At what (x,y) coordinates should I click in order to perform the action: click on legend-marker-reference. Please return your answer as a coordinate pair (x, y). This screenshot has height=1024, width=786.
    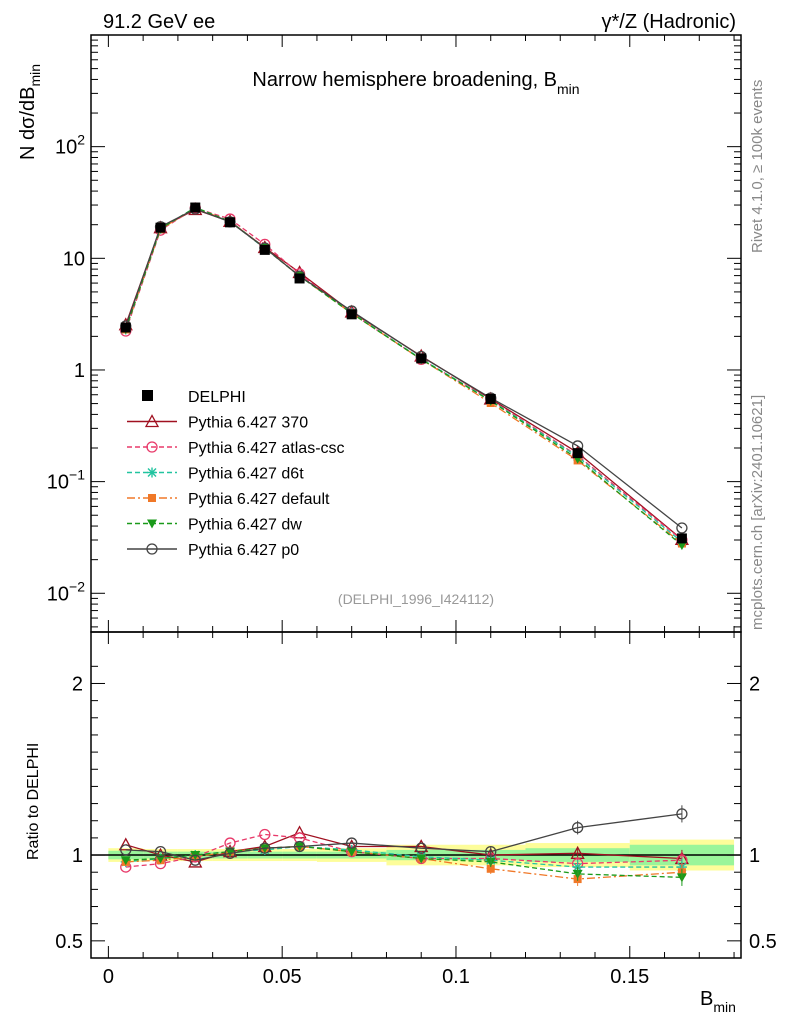
    Looking at the image, I should click on (147, 395).